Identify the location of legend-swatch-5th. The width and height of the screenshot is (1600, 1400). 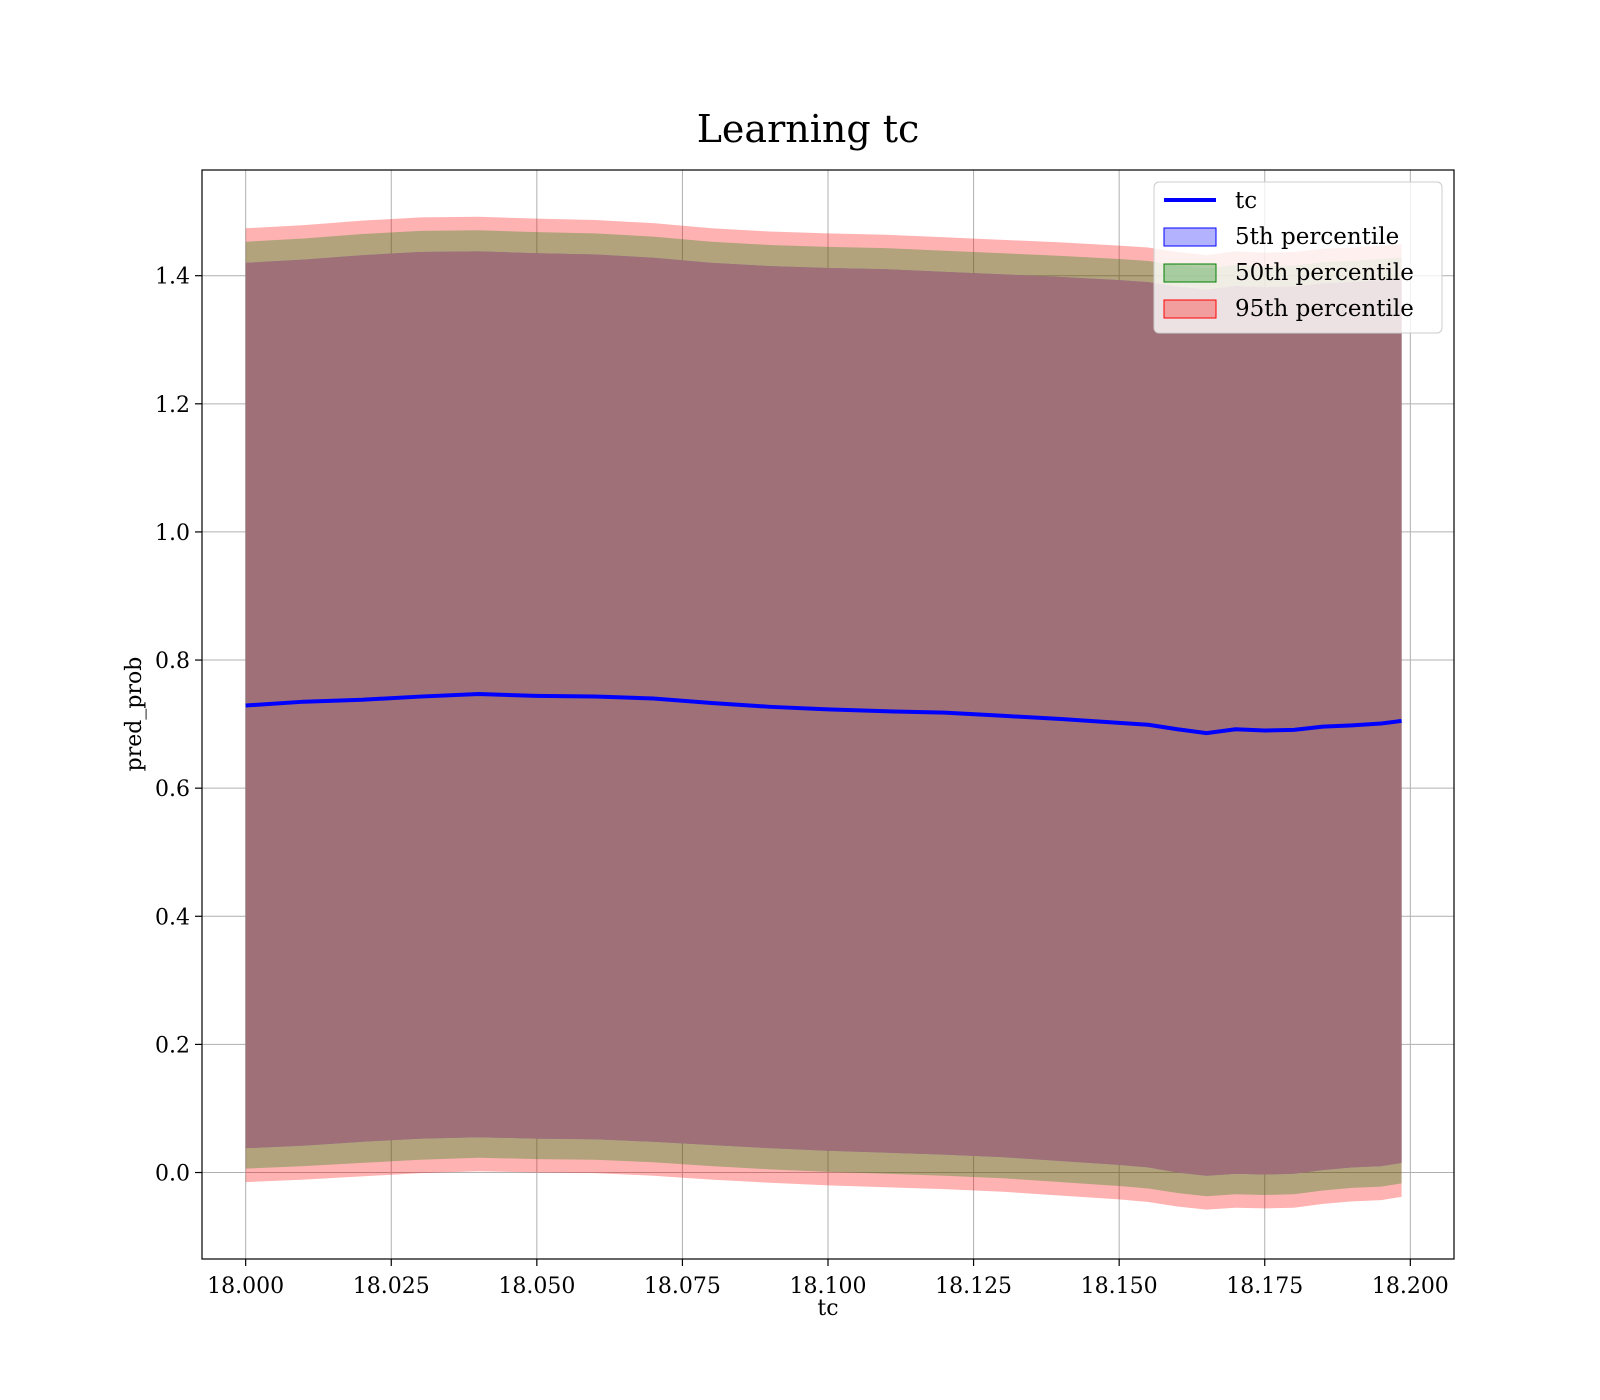
(1190, 237).